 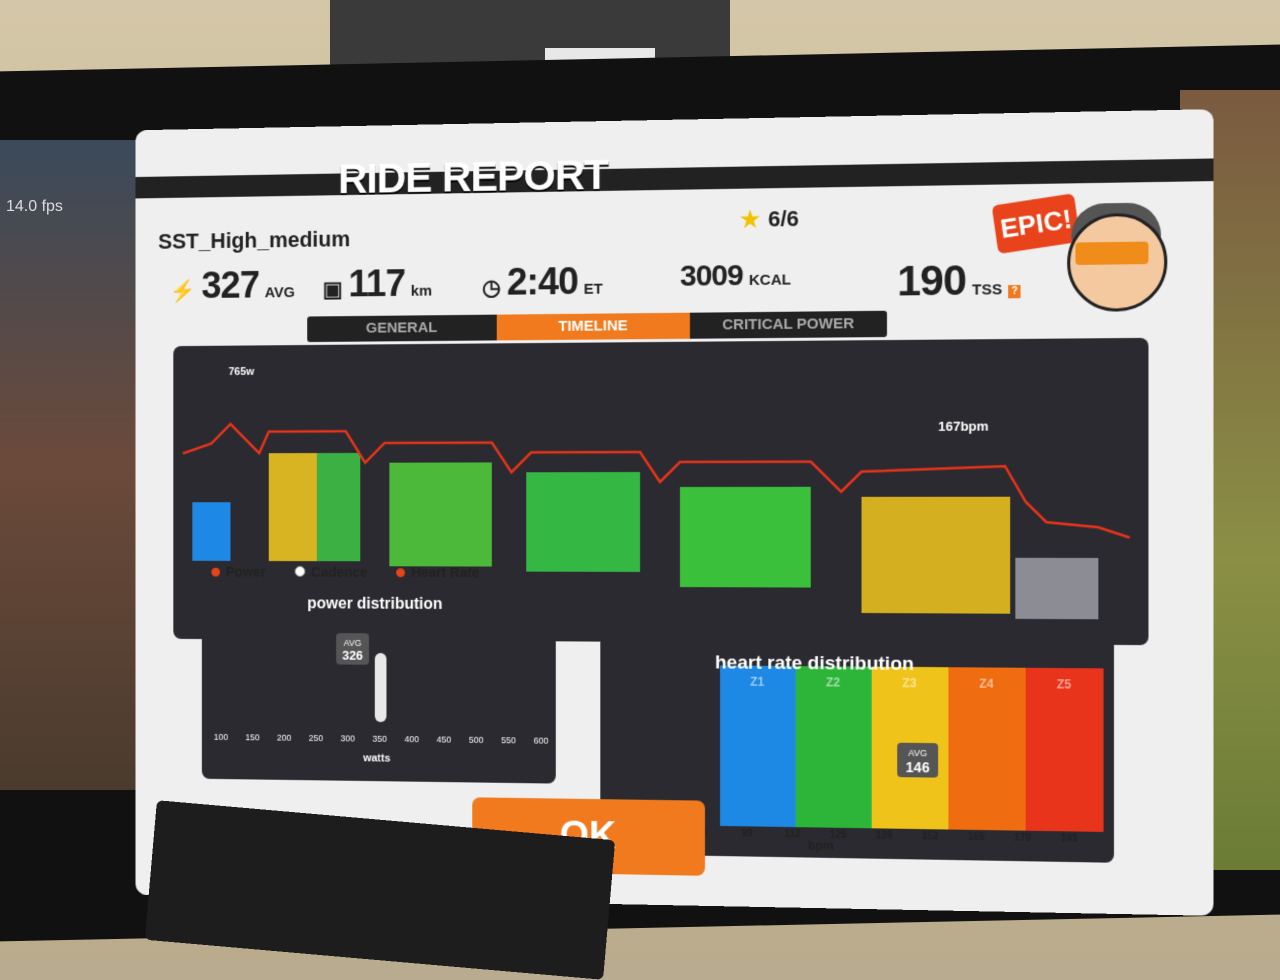 I want to click on stat-time: ◷ 2:40 ET, so click(x=542, y=283).